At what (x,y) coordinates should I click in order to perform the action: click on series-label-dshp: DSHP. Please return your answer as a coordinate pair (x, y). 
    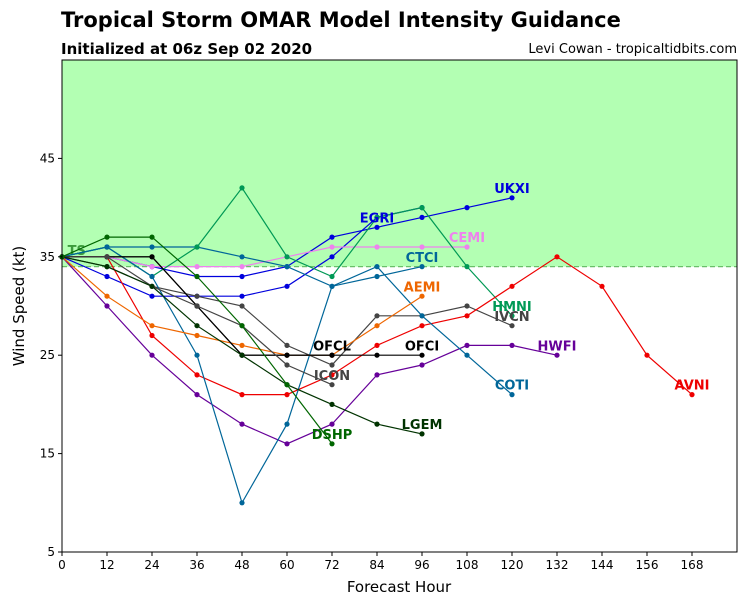
    Looking at the image, I should click on (332, 435).